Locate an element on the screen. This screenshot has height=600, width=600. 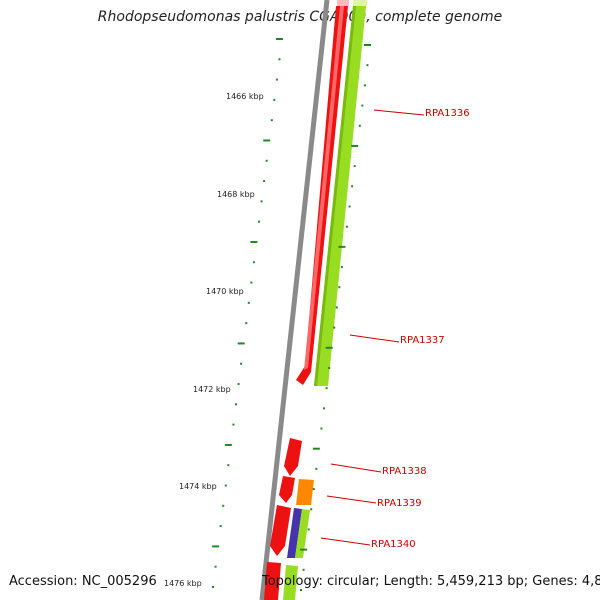
gene-label-rpa1339: RPA1339 is located at coordinates (399, 503).